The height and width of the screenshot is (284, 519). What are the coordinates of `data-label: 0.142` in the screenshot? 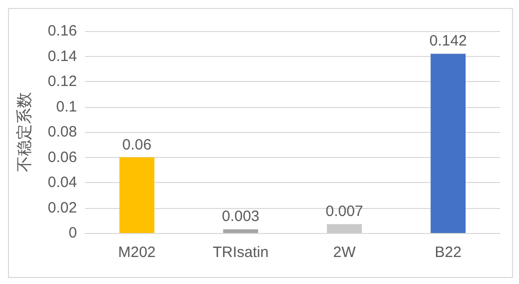 It's located at (448, 41).